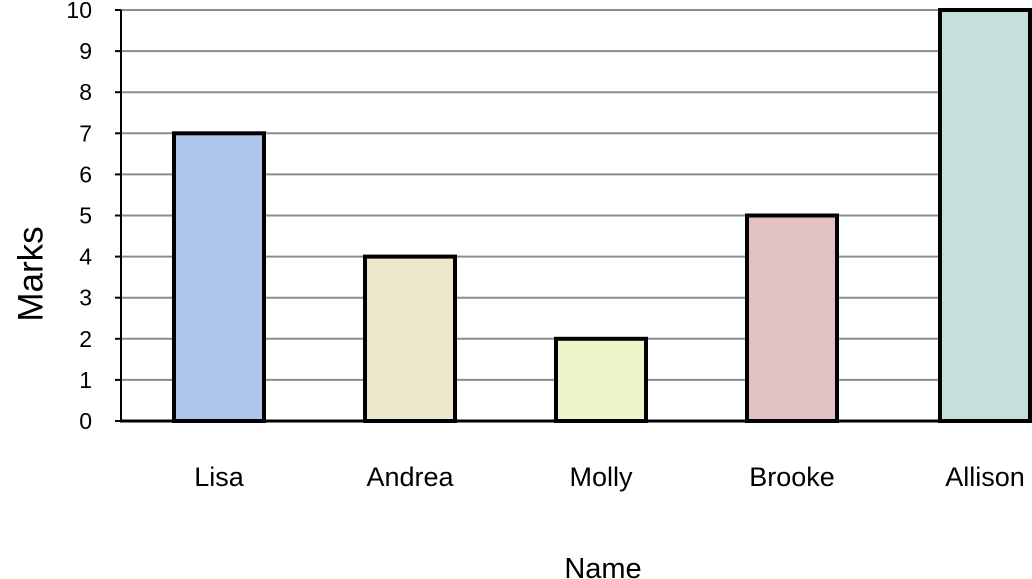 The image size is (1032, 579). Describe the element at coordinates (219, 277) in the screenshot. I see `bar-lisa` at that location.